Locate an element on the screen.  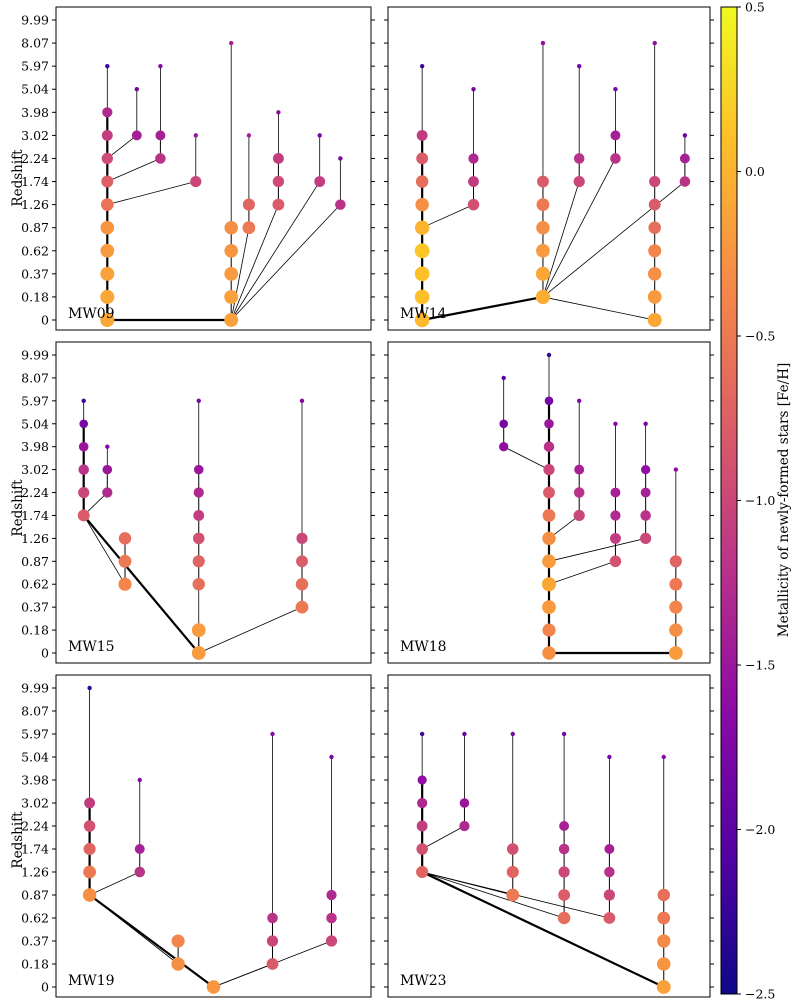
panel-name: MW09 is located at coordinates (91, 314).